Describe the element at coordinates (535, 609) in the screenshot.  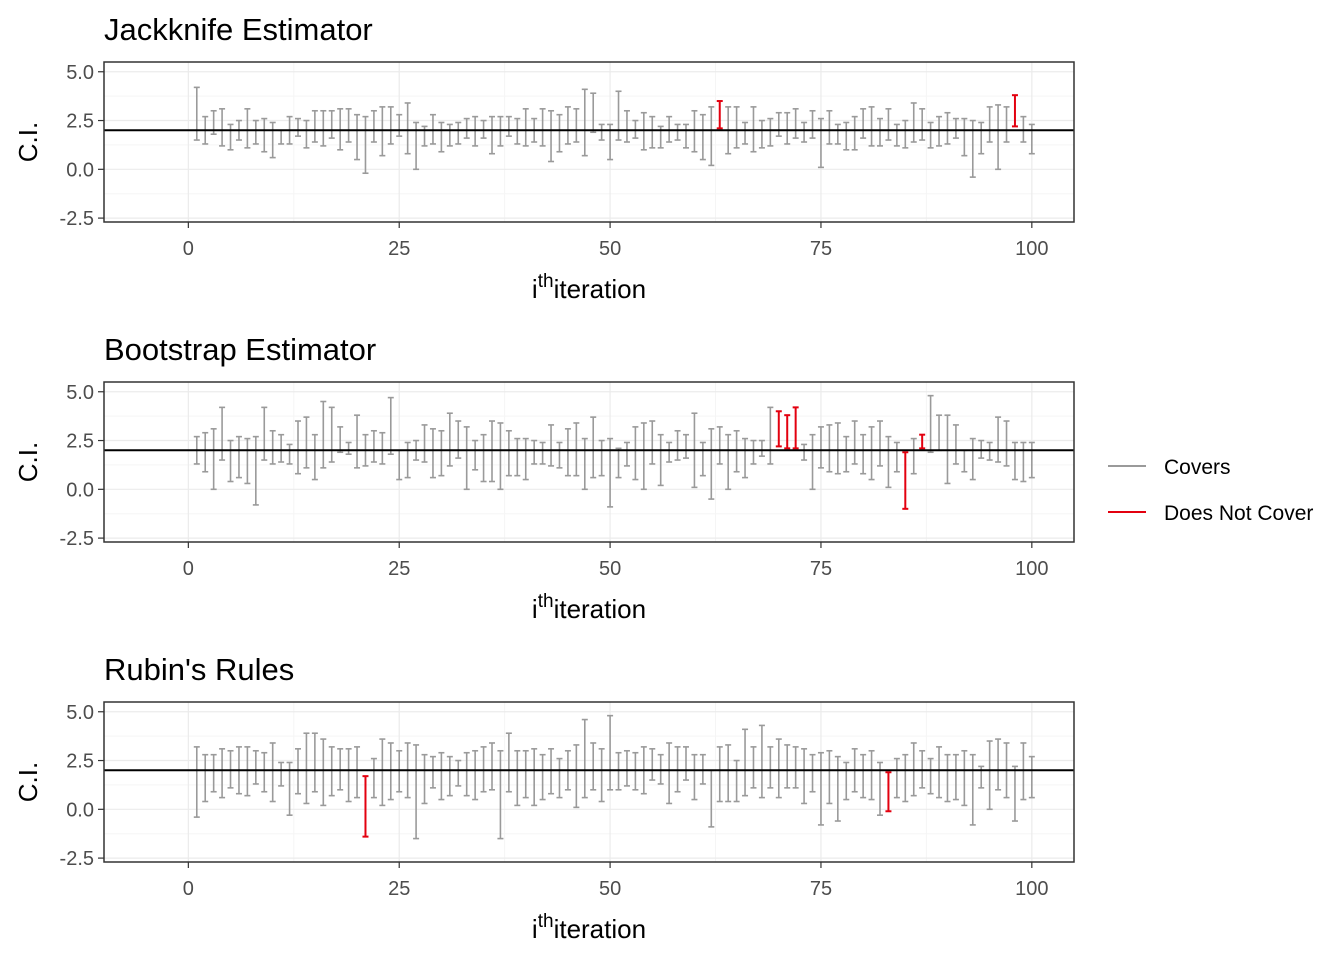
I see `x-axis-label-base: i` at that location.